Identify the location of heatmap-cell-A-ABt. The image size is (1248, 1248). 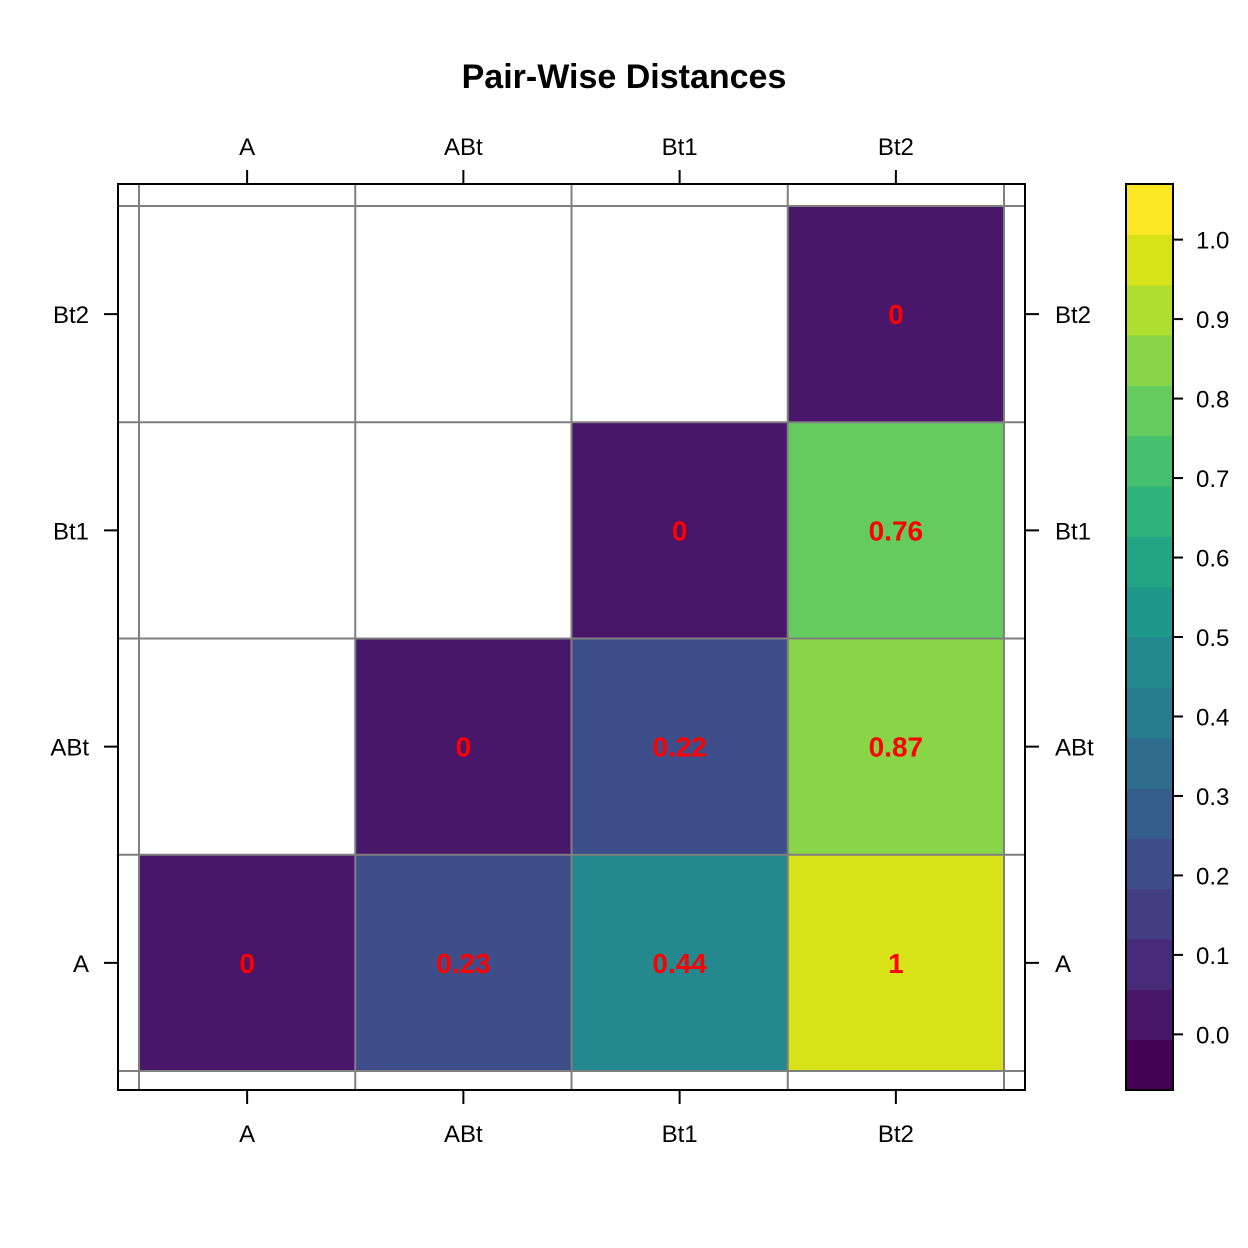
(463, 962).